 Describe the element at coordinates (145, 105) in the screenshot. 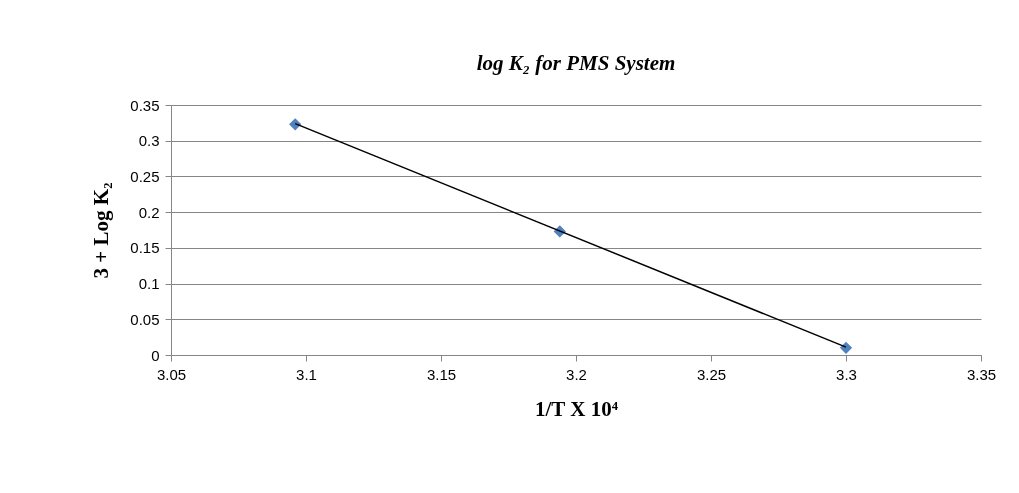

I see `y-tick-label: 0.35` at that location.